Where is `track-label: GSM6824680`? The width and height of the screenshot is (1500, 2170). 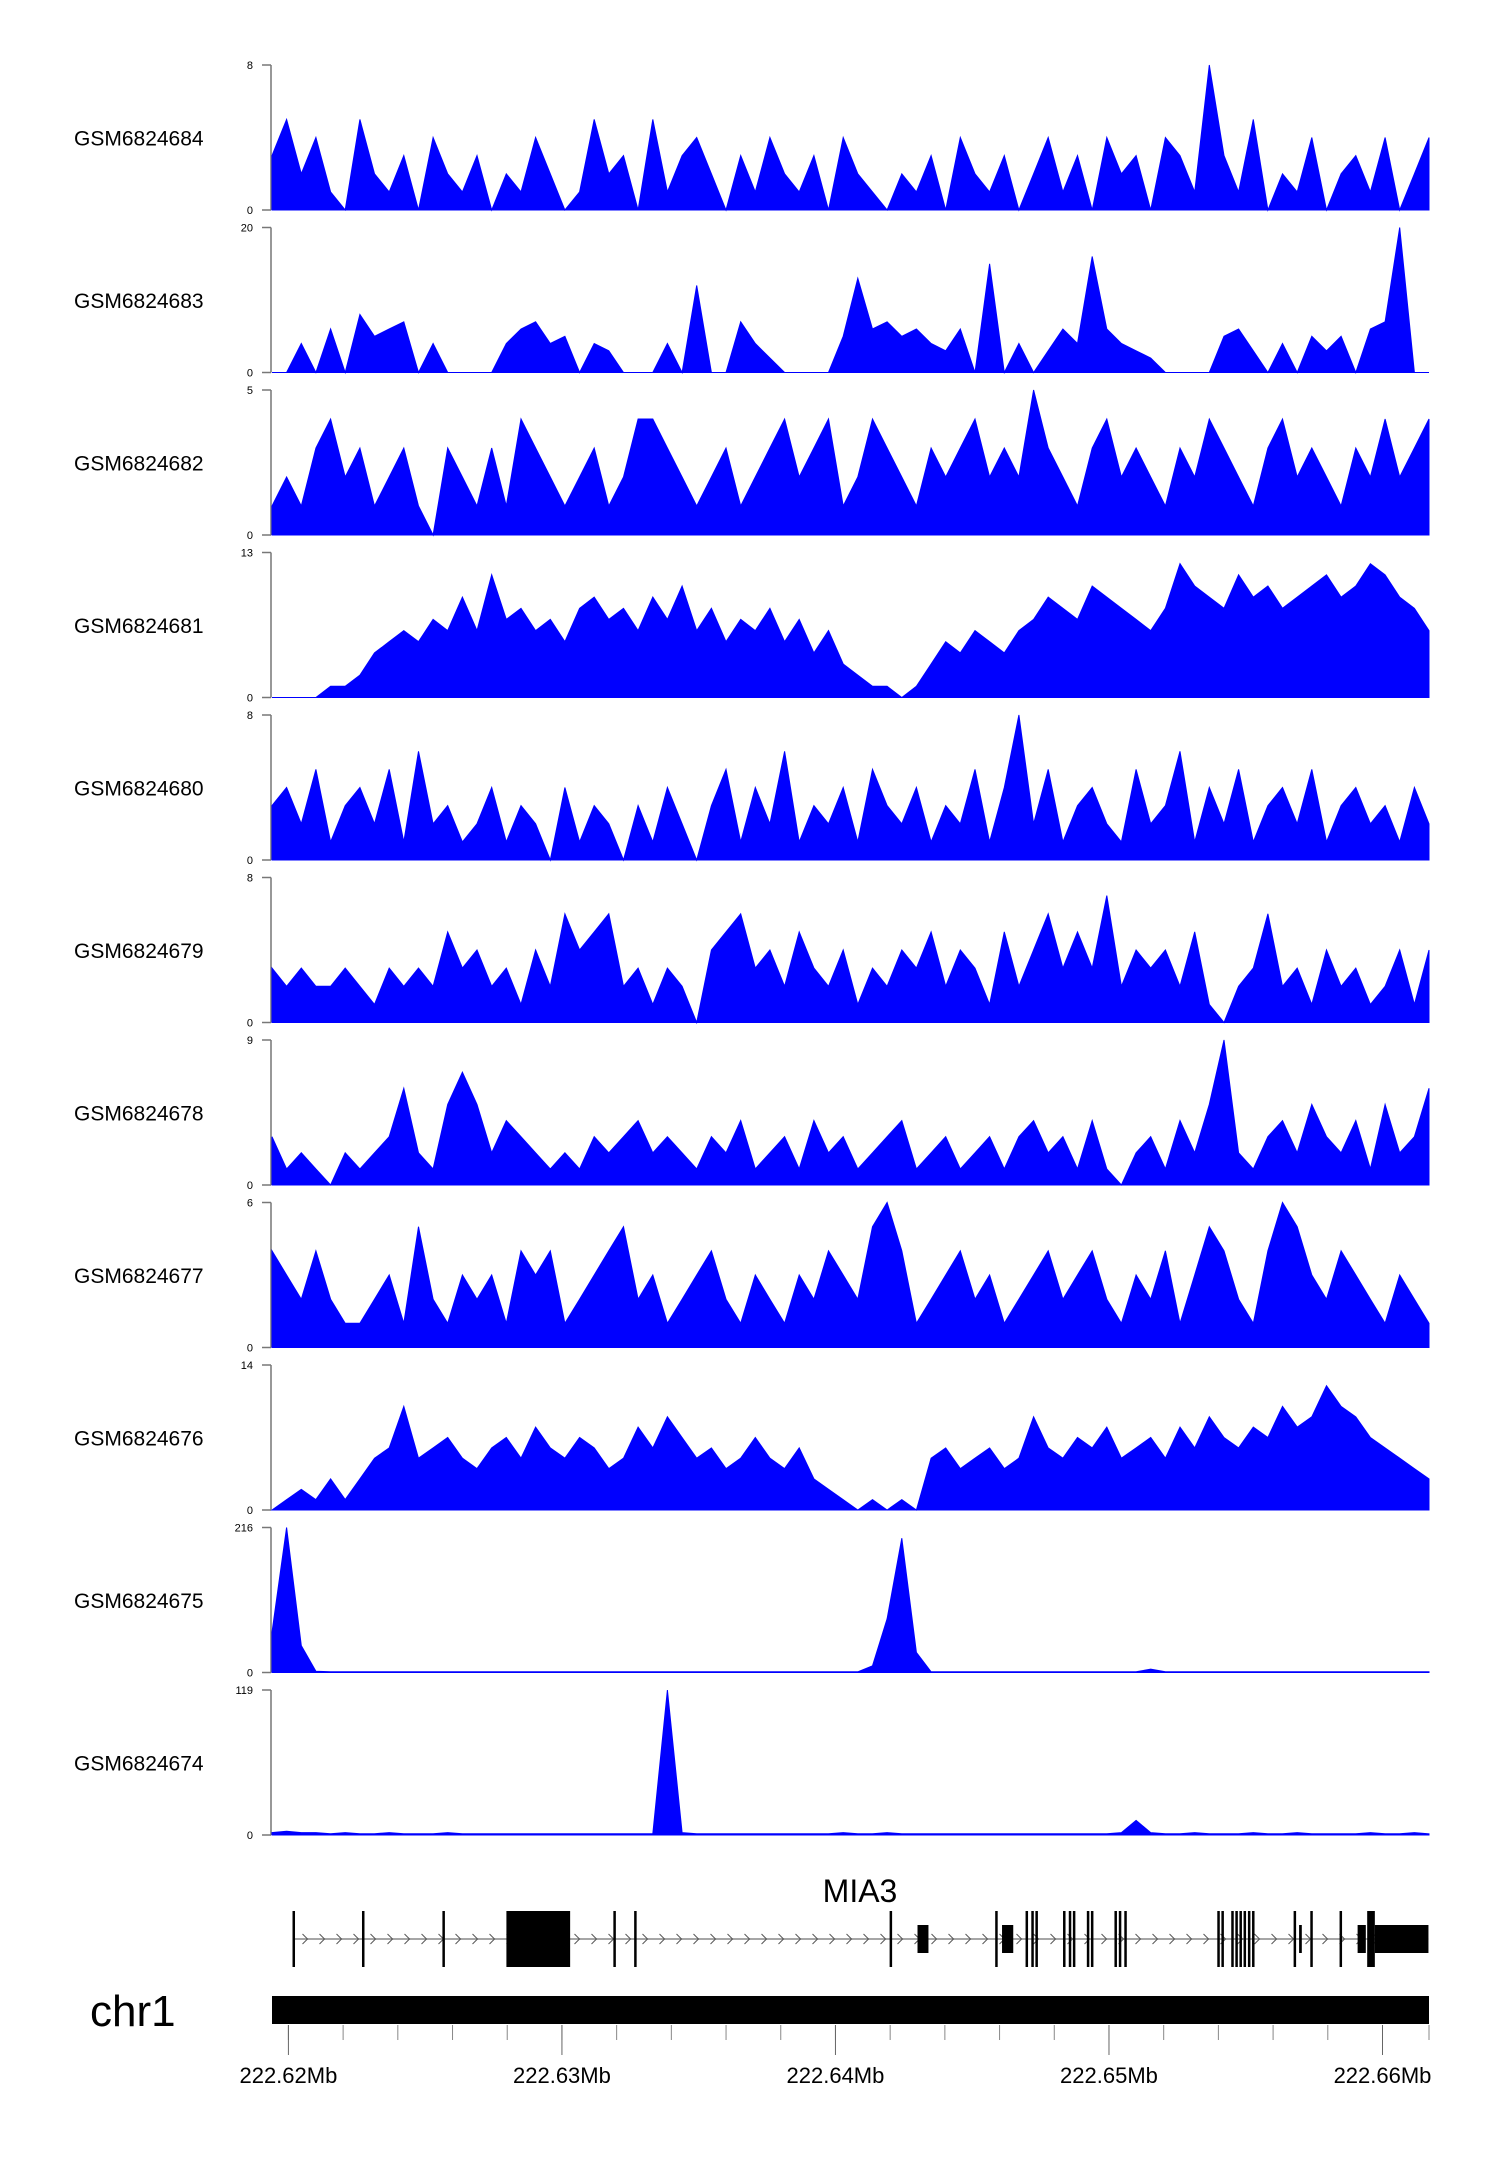 track-label: GSM6824680 is located at coordinates (139, 789).